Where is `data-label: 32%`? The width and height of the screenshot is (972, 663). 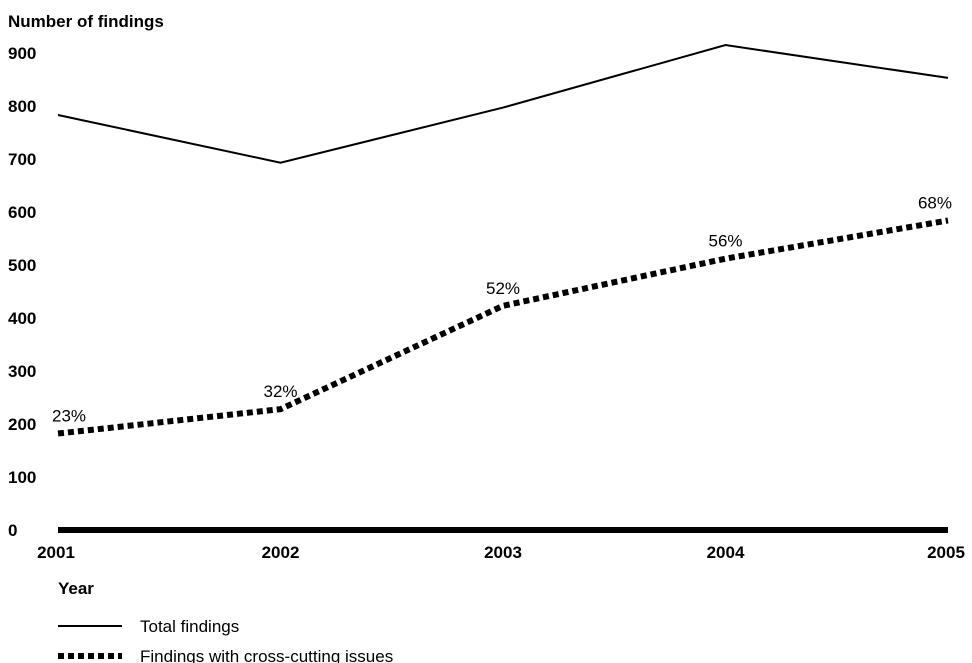 data-label: 32% is located at coordinates (280, 391).